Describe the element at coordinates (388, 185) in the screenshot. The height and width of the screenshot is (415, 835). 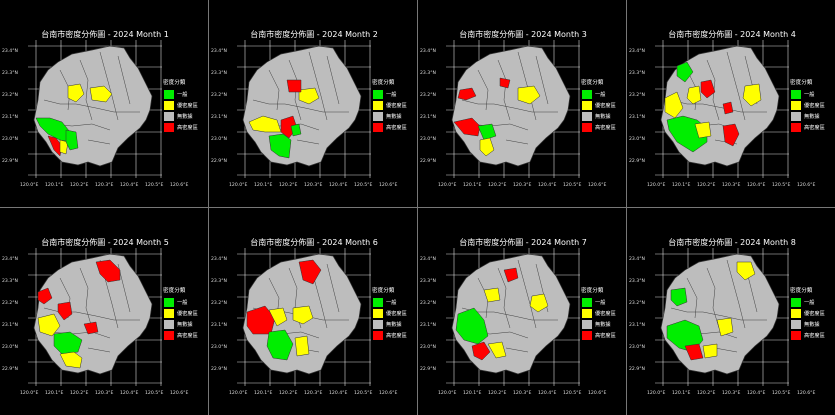
I see `lon-tick-label: 120.6°E` at that location.